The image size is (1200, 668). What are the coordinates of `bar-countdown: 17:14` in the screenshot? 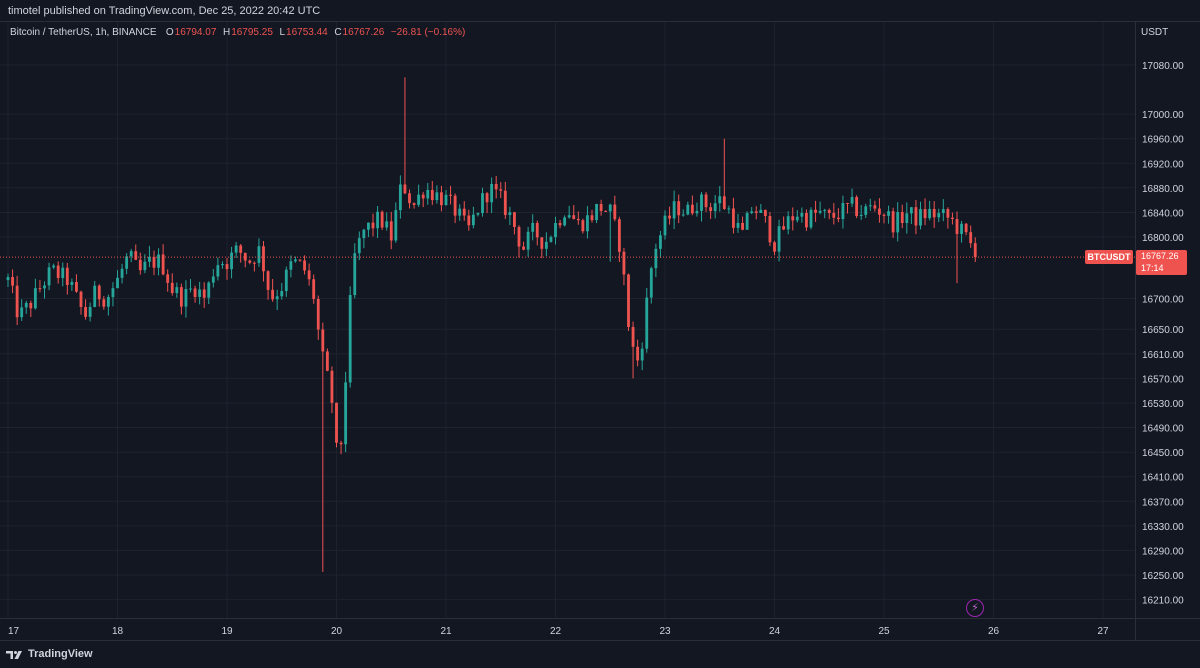 It's located at (1152, 268).